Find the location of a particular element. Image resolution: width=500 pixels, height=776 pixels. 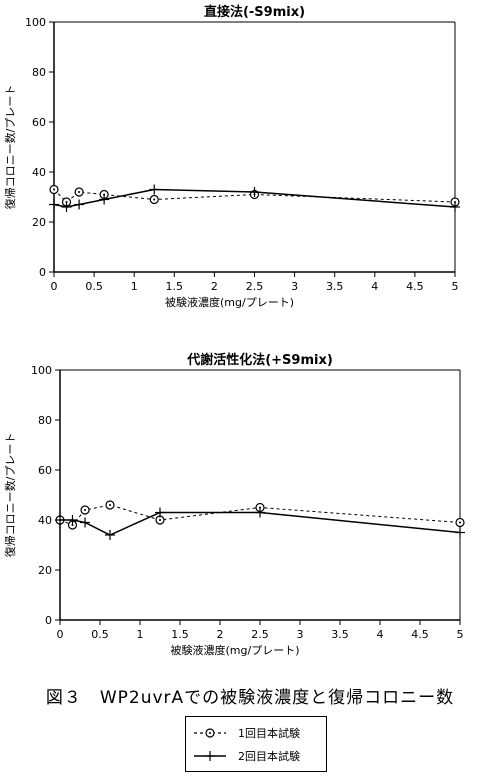

figure-caption: 図３ WP2uvrAでの被験液濃度と復帰コロニー数 is located at coordinates (250, 698).